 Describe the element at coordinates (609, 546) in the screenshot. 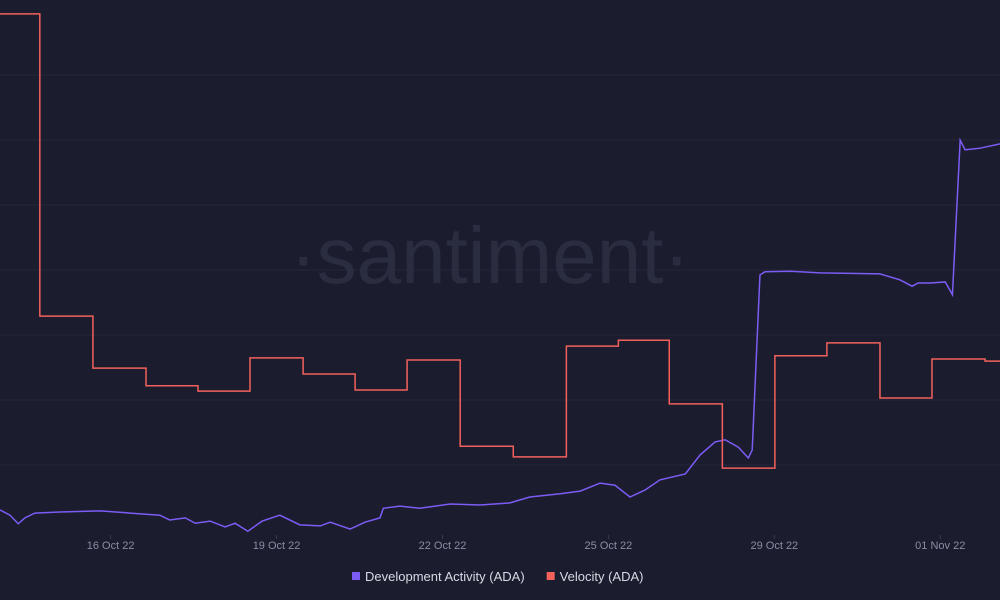

I see `x-tick-label: 25 Oct 22` at that location.